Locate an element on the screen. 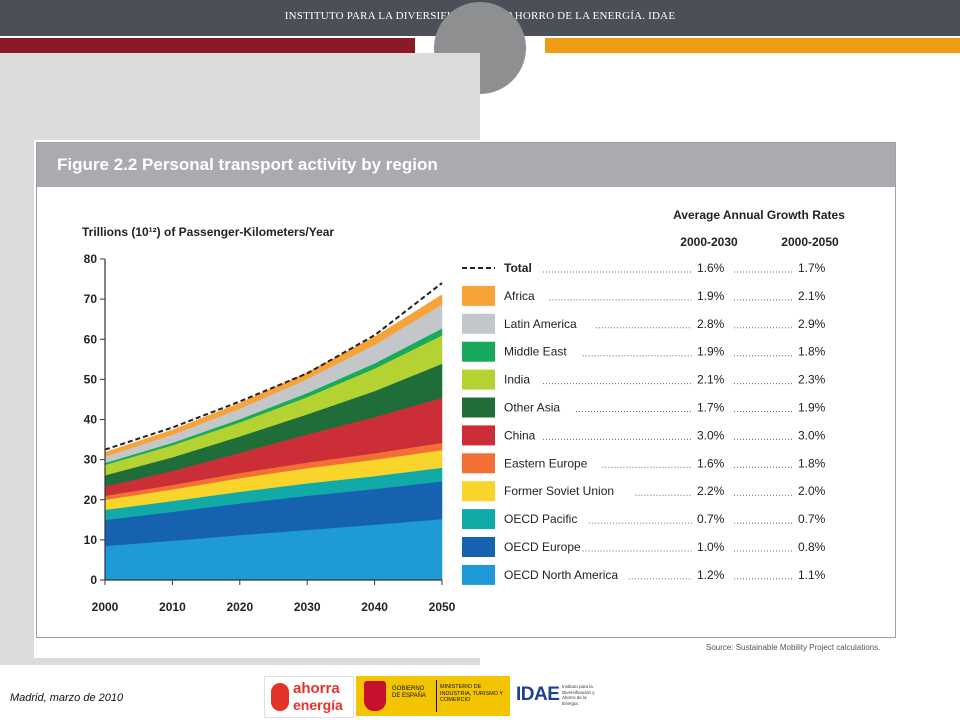  legend-rate-2030: 0.7% is located at coordinates (711, 519).